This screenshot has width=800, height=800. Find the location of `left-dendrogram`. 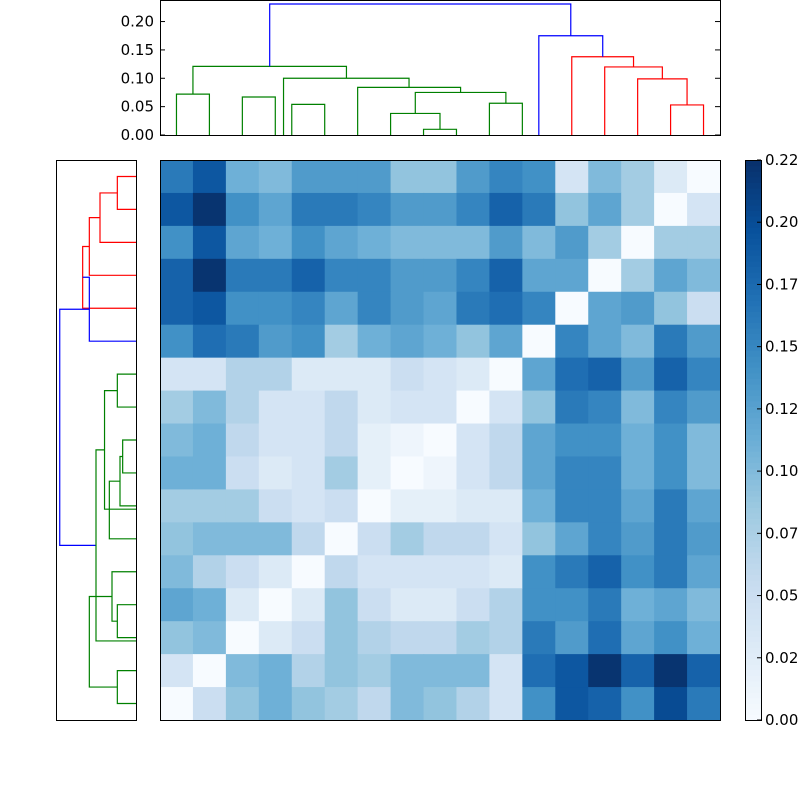

left-dendrogram is located at coordinates (96, 440).